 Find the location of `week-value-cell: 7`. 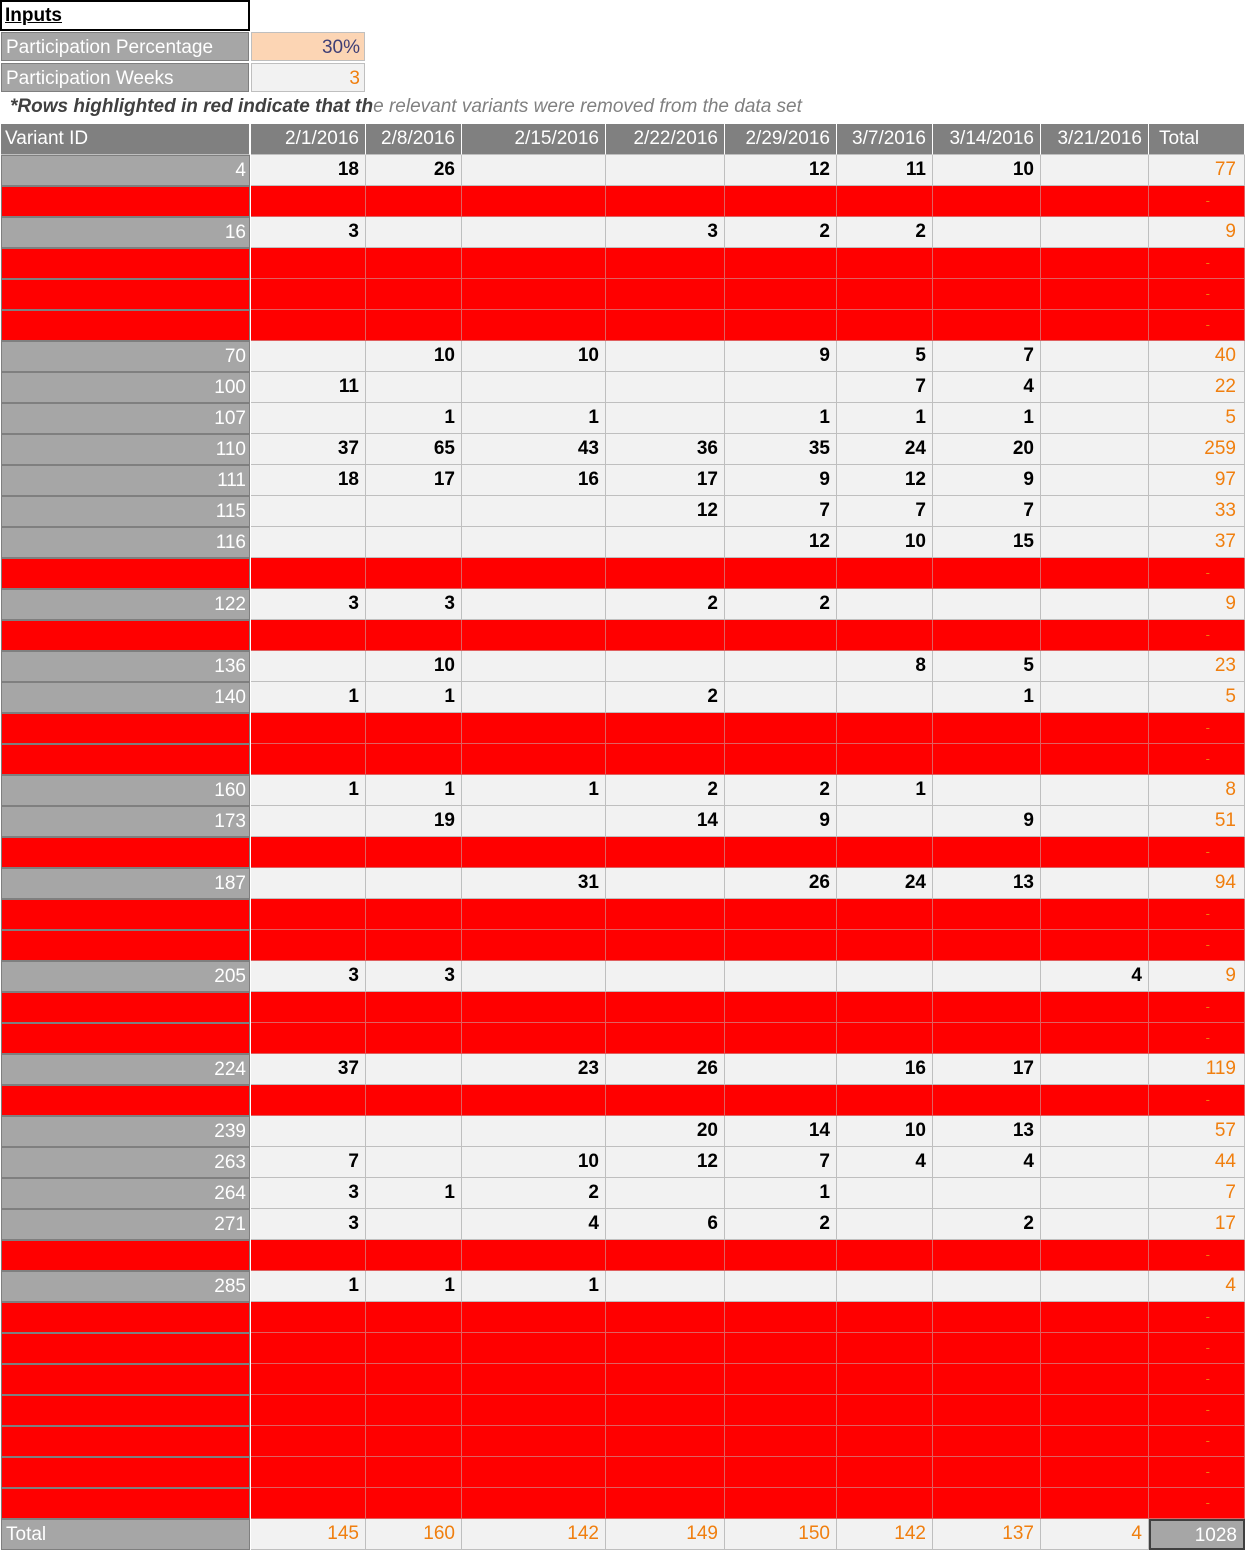

week-value-cell: 7 is located at coordinates (308, 1162).